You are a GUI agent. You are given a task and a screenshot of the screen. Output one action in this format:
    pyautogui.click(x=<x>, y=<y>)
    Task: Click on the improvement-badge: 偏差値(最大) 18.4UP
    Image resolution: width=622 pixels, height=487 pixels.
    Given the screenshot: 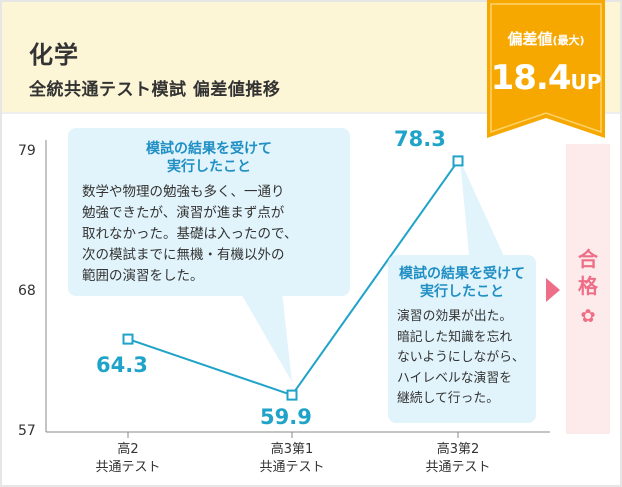 What is the action you would take?
    pyautogui.click(x=546, y=70)
    